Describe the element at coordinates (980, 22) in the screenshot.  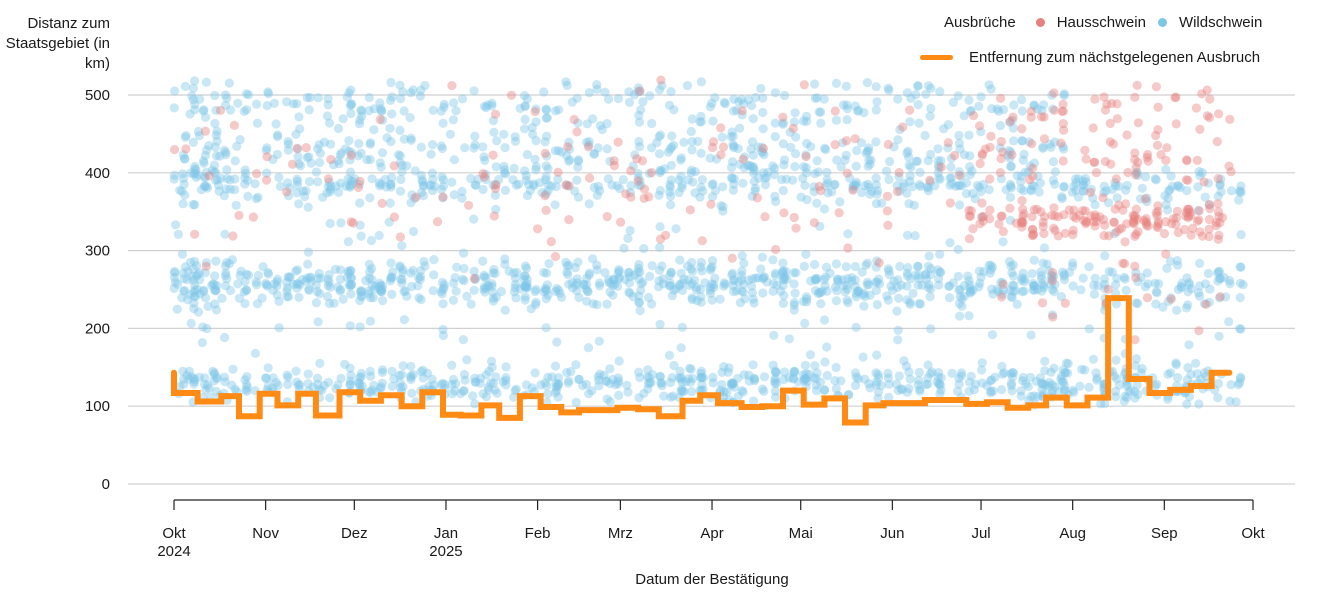
I see `legend-group-title: Ausbrüche` at that location.